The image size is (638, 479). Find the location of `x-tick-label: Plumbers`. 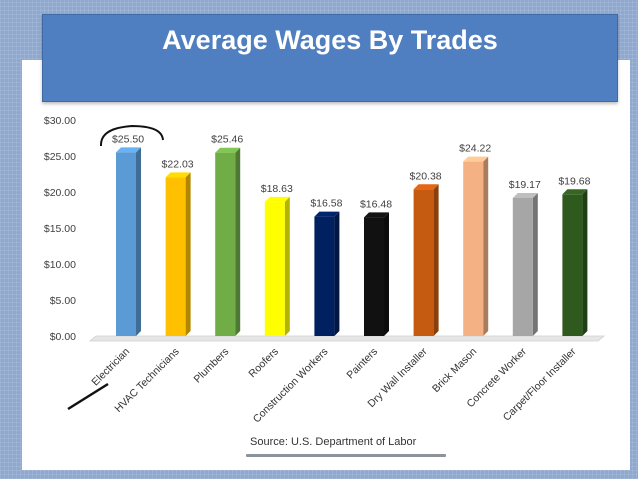

x-tick-label: Plumbers is located at coordinates (211, 366).